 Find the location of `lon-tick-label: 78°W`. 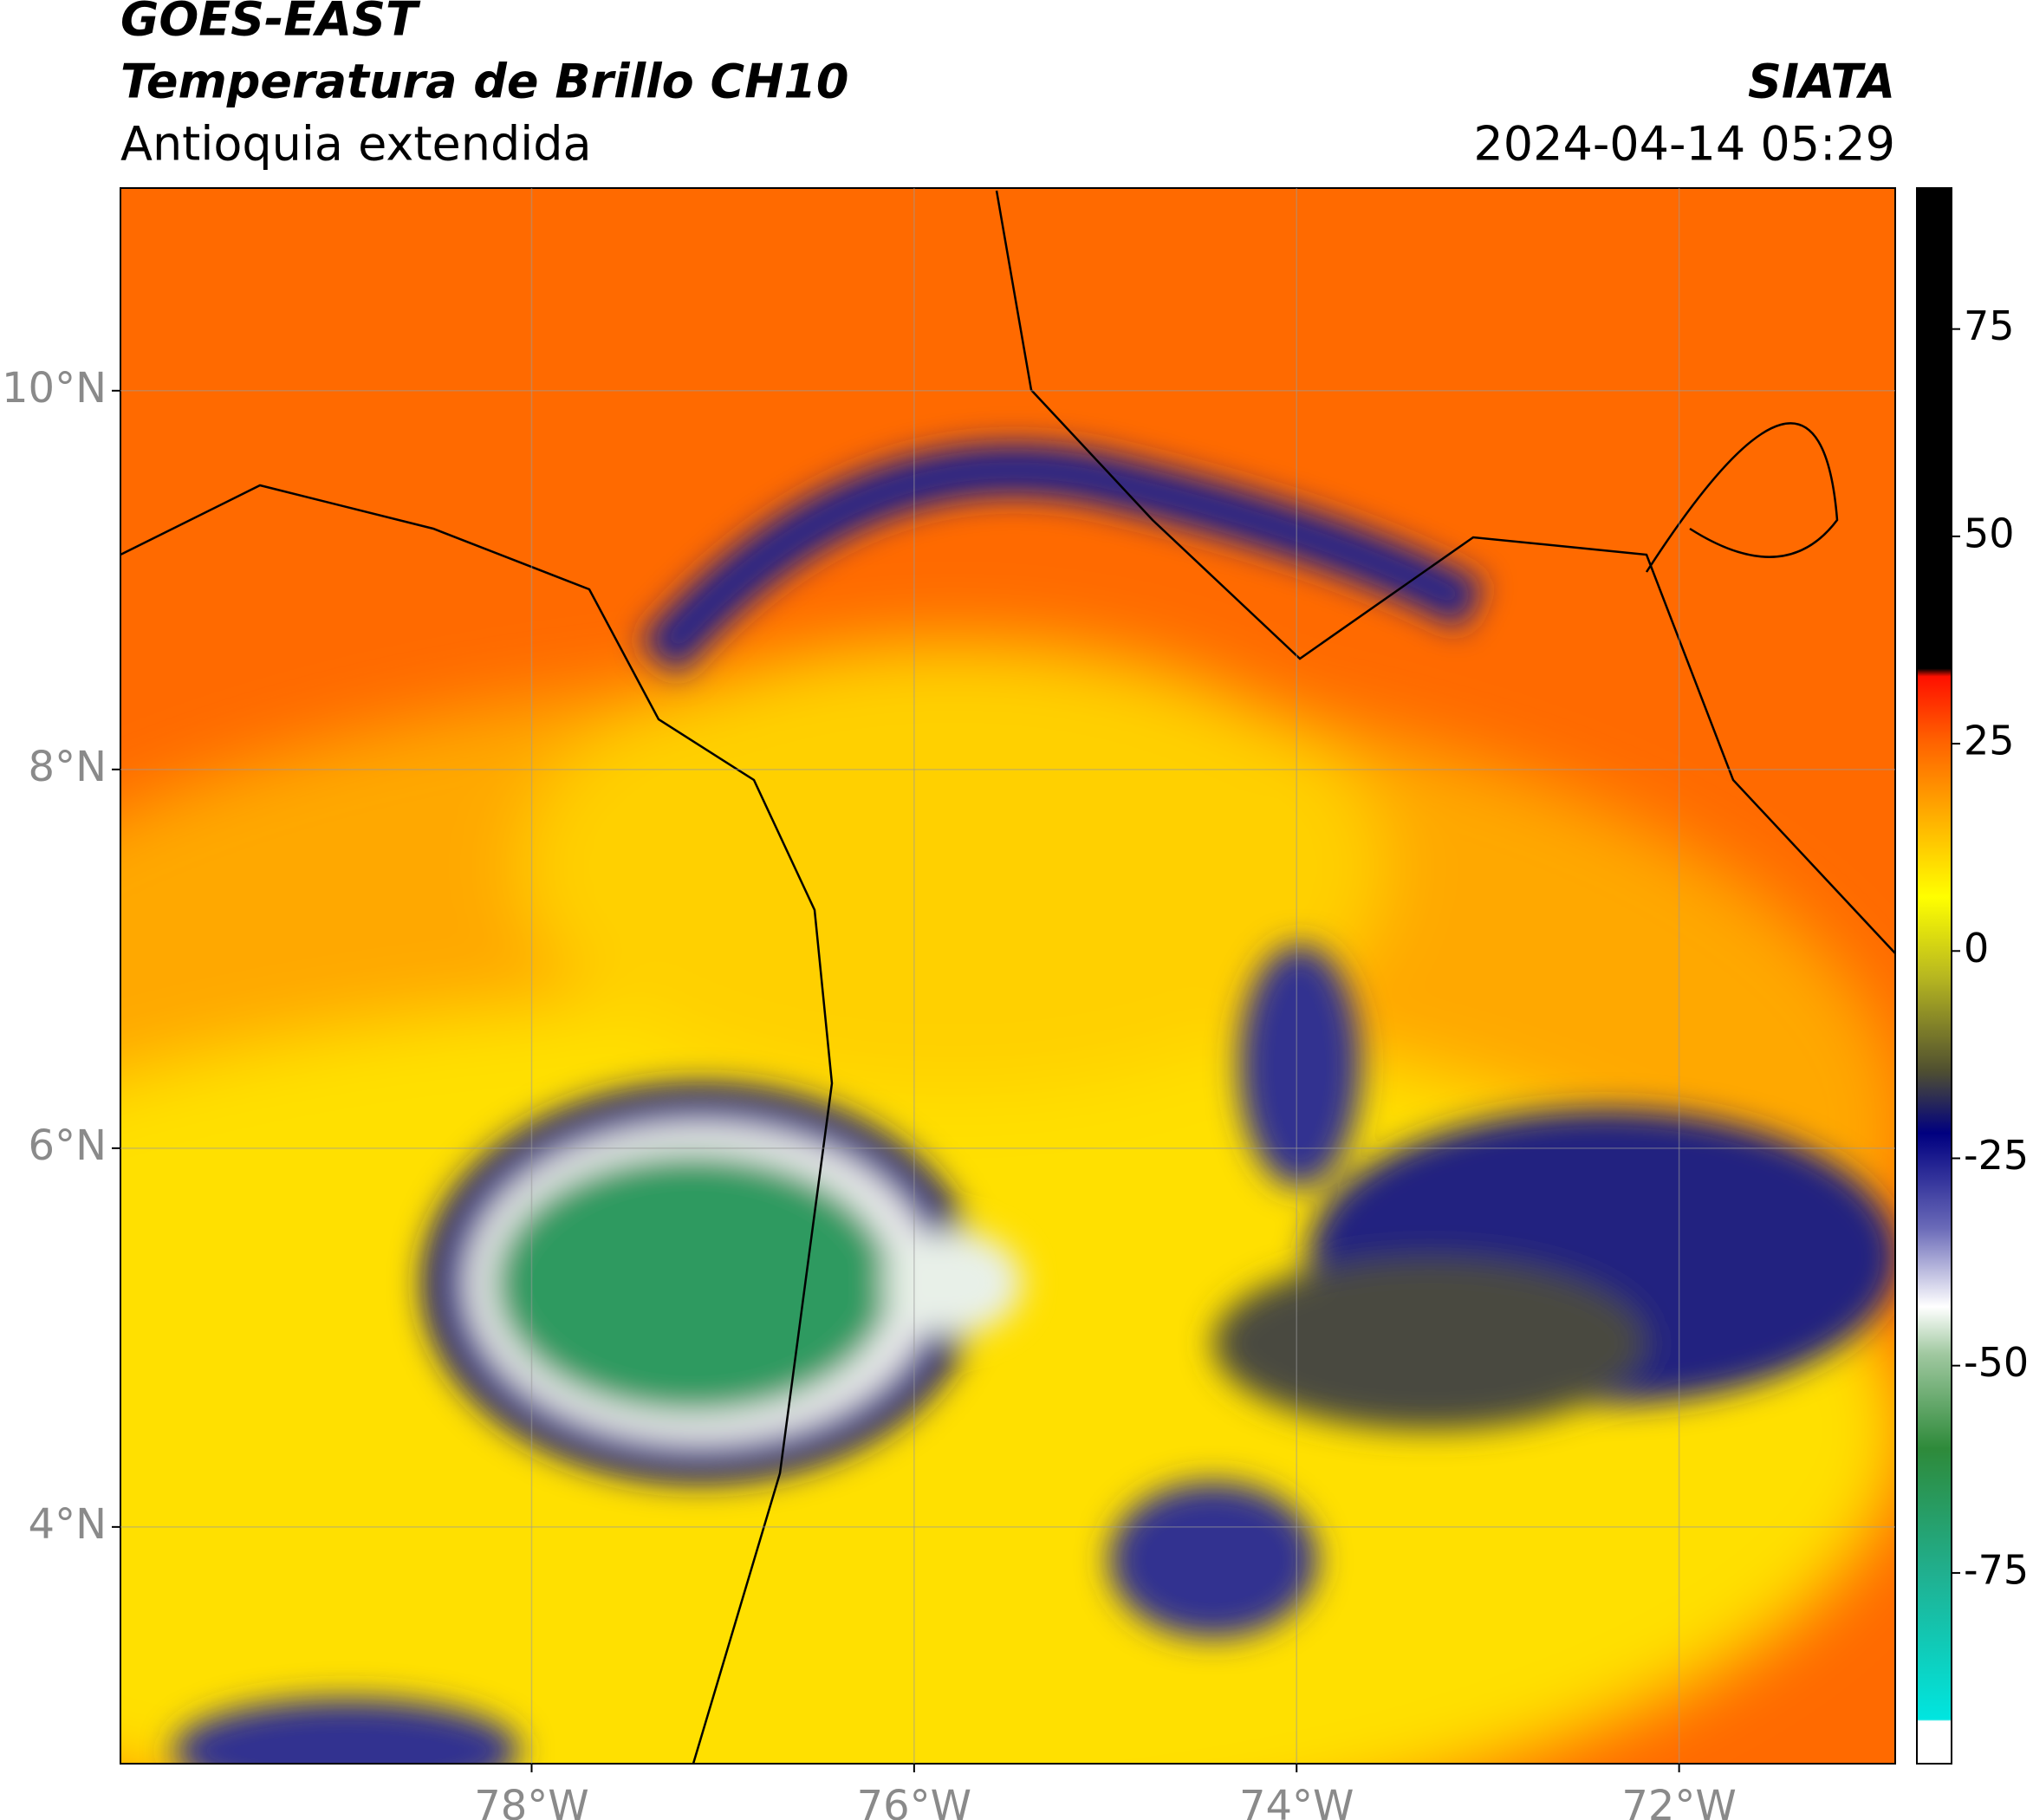

lon-tick-label: 78°W is located at coordinates (531, 1801).